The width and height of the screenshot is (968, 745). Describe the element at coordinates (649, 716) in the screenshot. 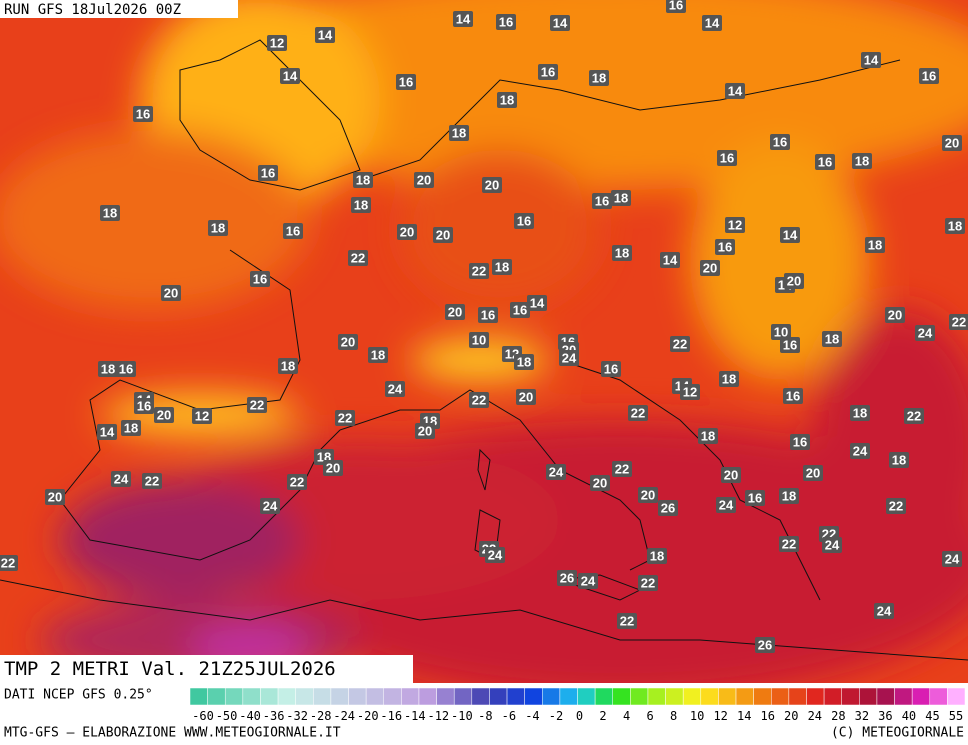

I see `colorbar-tick-label: 6` at that location.